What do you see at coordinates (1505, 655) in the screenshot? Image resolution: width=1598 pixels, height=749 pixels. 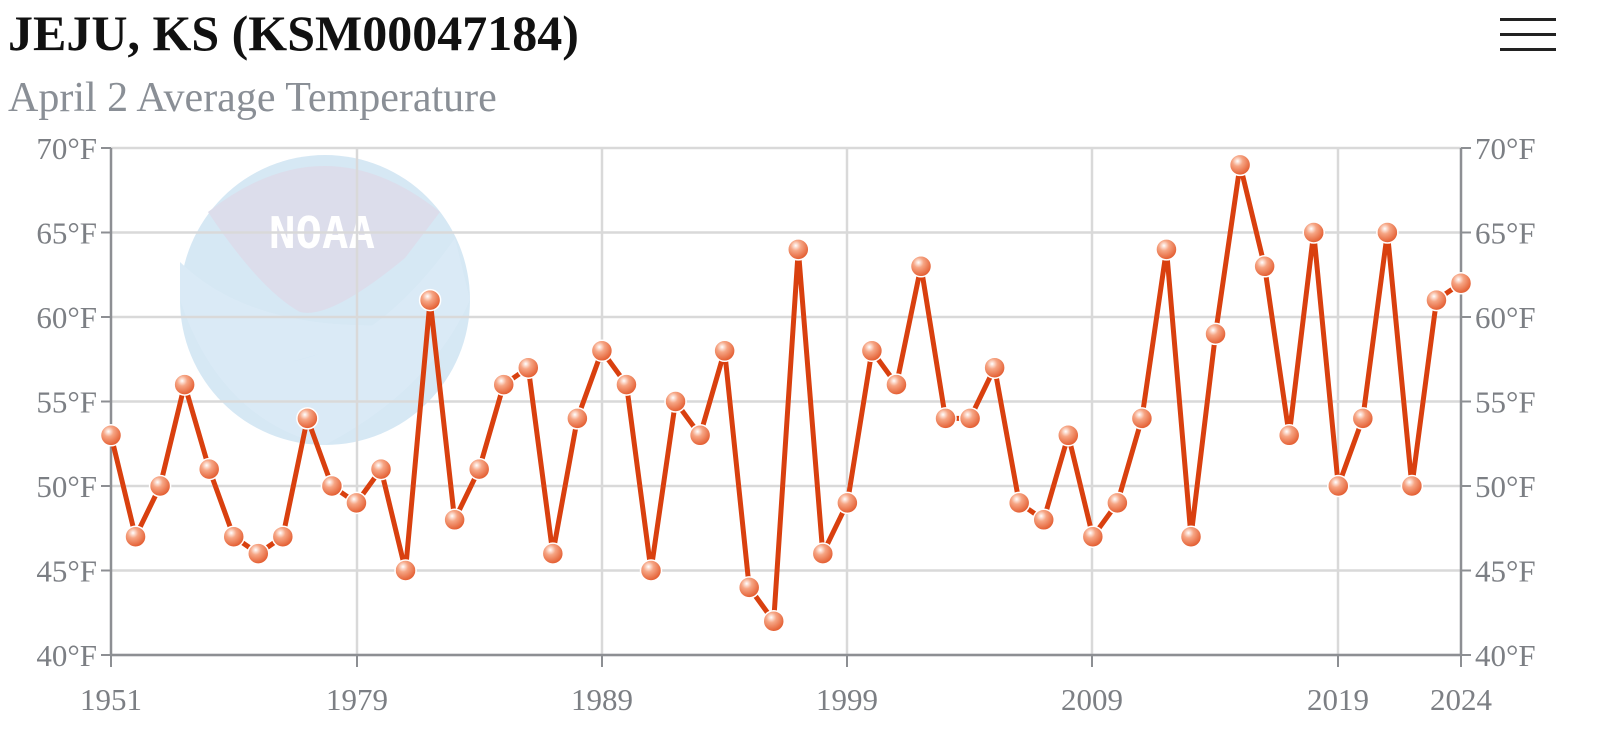 I see `y-tick-label-right: 40°F` at bounding box center [1505, 655].